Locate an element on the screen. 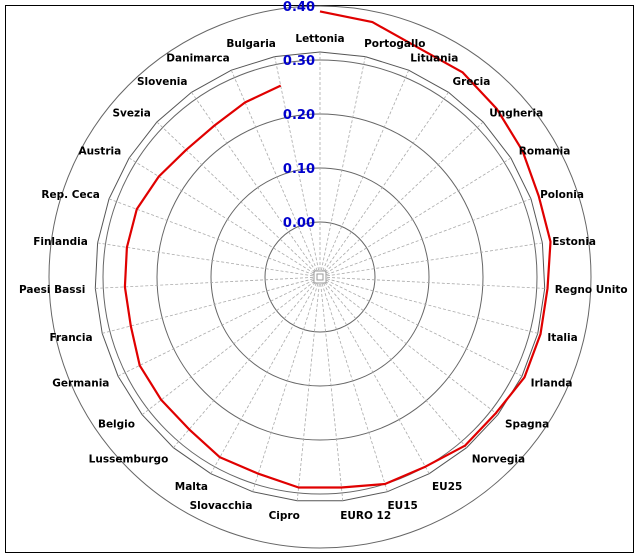  category-label: Estonia is located at coordinates (574, 242).